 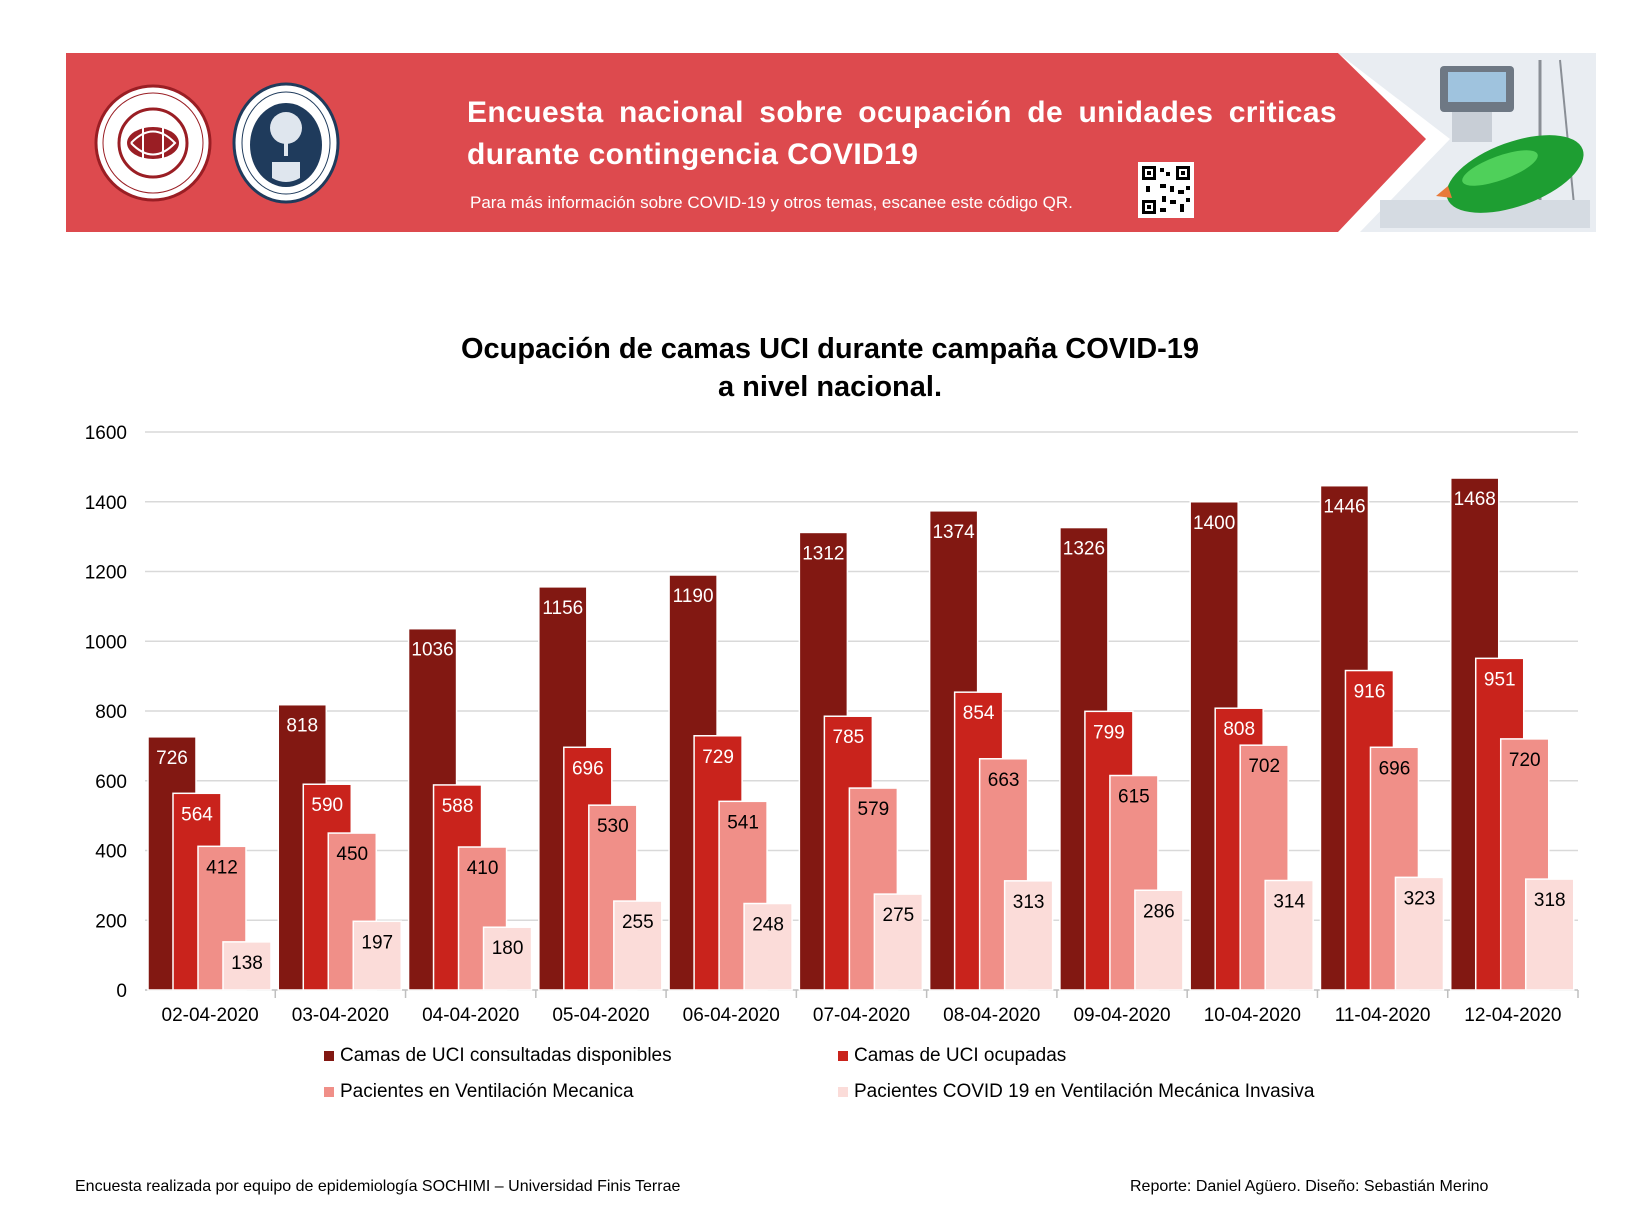 What do you see at coordinates (1159, 911) in the screenshot?
I see `data-label-covid-invasive: 286` at bounding box center [1159, 911].